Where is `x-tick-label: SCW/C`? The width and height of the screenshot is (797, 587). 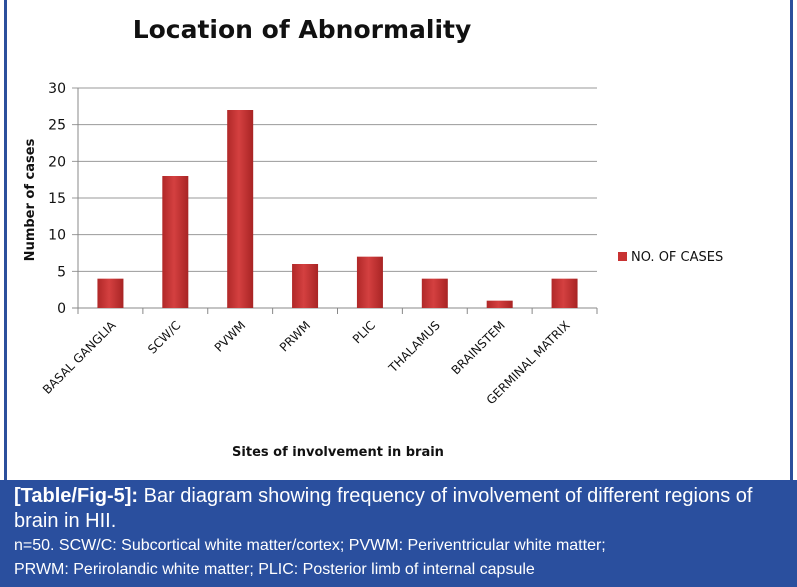 x-tick-label: SCW/C is located at coordinates (164, 337).